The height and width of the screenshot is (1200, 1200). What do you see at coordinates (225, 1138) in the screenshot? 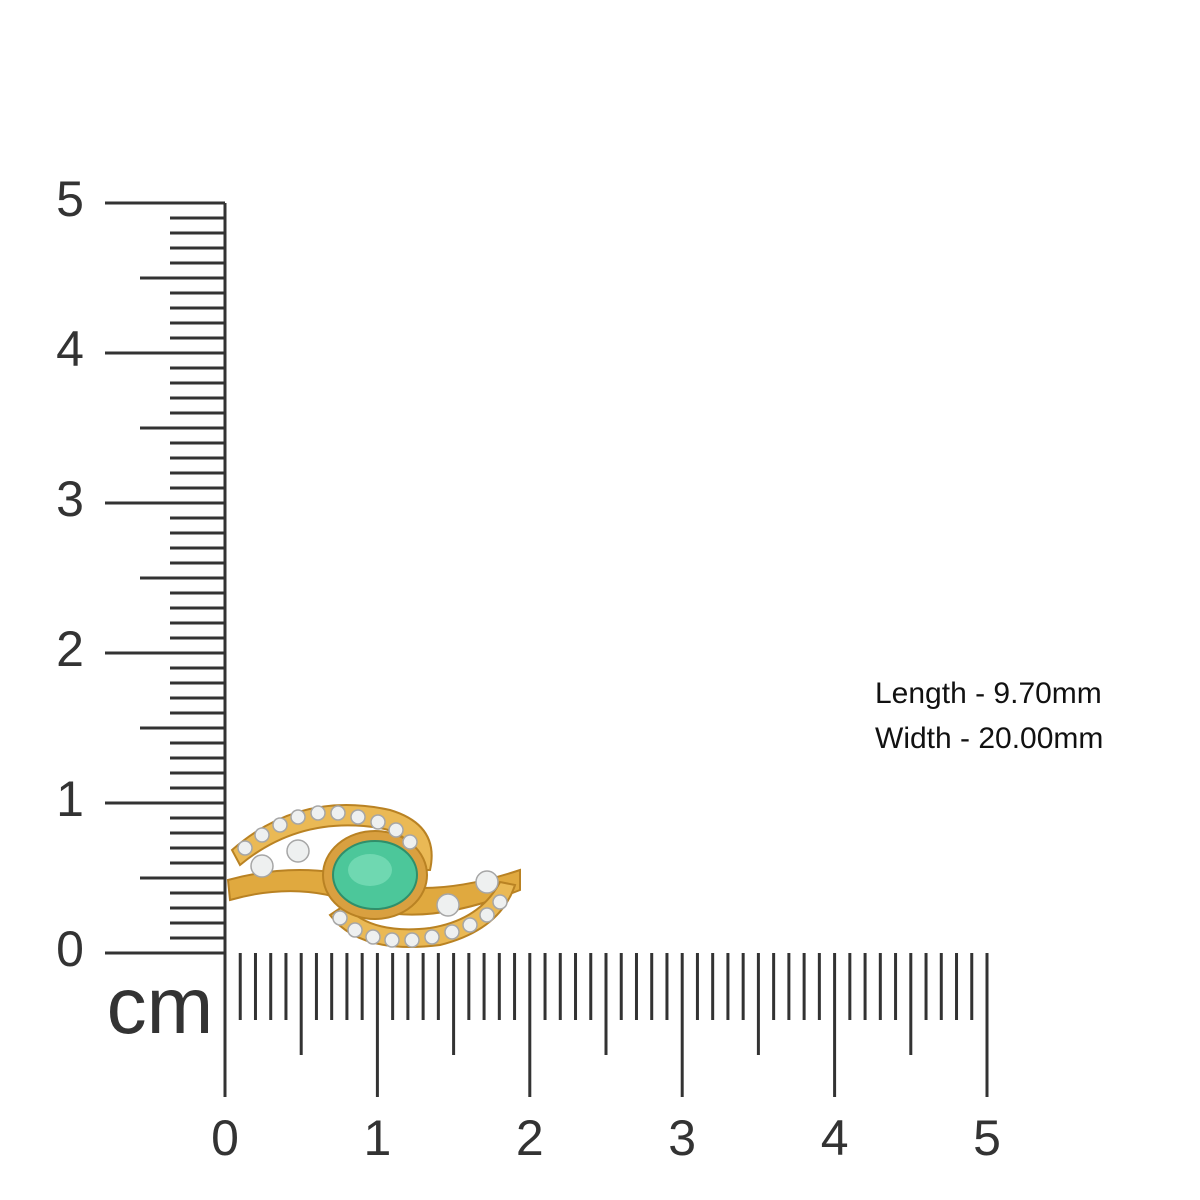
I see `h-ruler-label: 0` at bounding box center [225, 1138].